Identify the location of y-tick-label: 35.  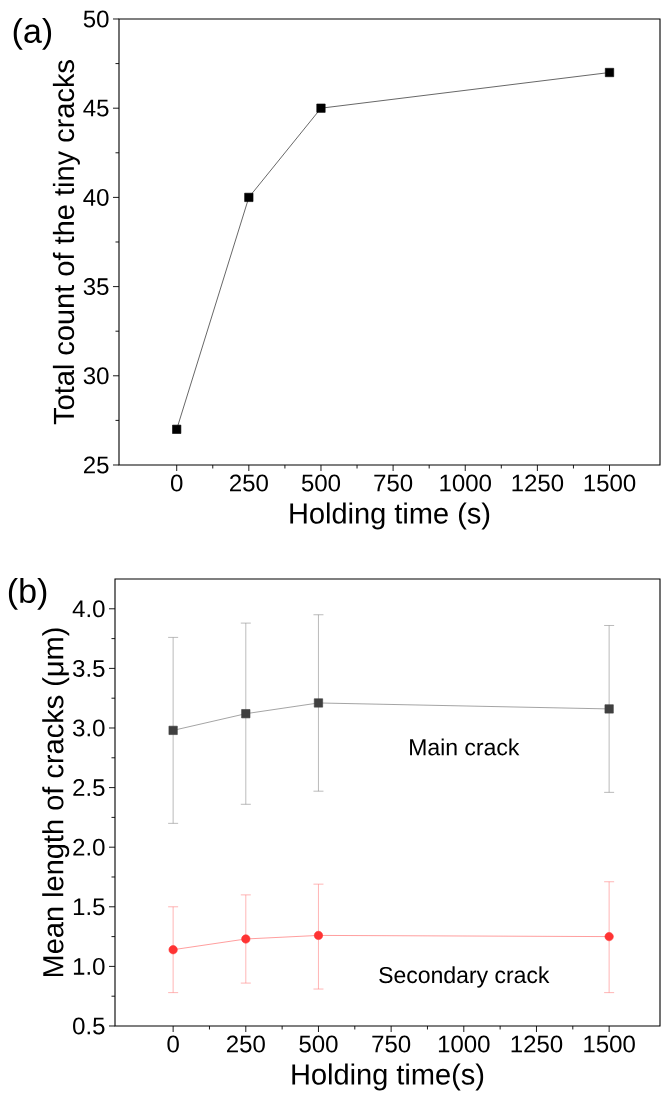
(96, 287).